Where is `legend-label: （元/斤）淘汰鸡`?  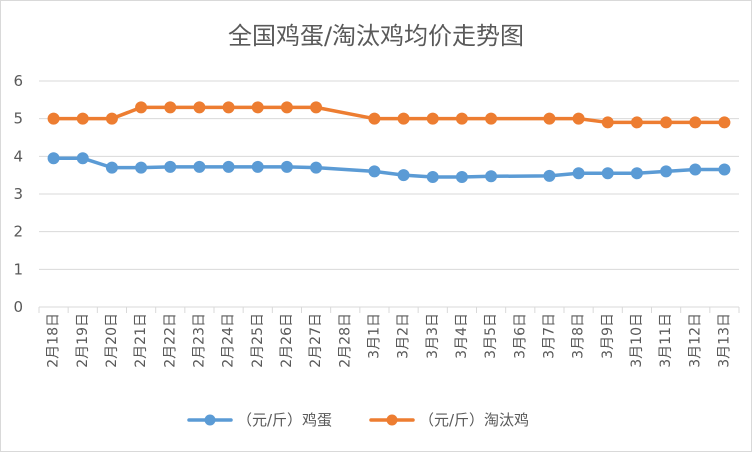
legend-label: （元/斤）淘汰鸡 is located at coordinates (474, 420).